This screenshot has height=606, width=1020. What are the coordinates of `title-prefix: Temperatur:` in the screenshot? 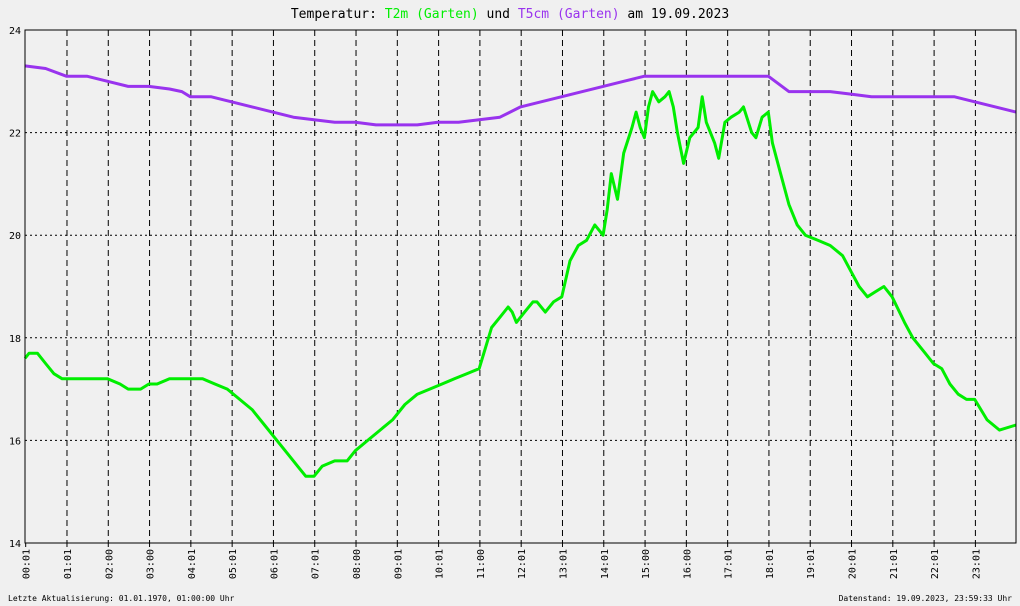 It's located at (338, 14).